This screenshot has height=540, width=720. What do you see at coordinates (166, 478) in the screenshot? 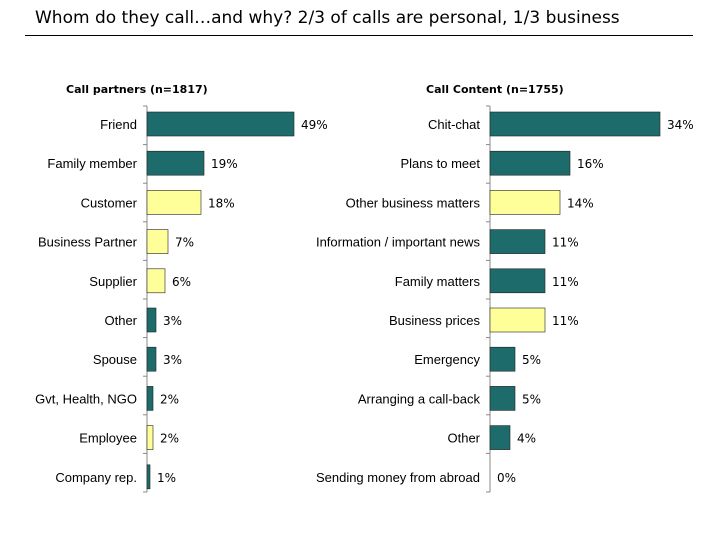
I see `data-label: 1%` at bounding box center [166, 478].